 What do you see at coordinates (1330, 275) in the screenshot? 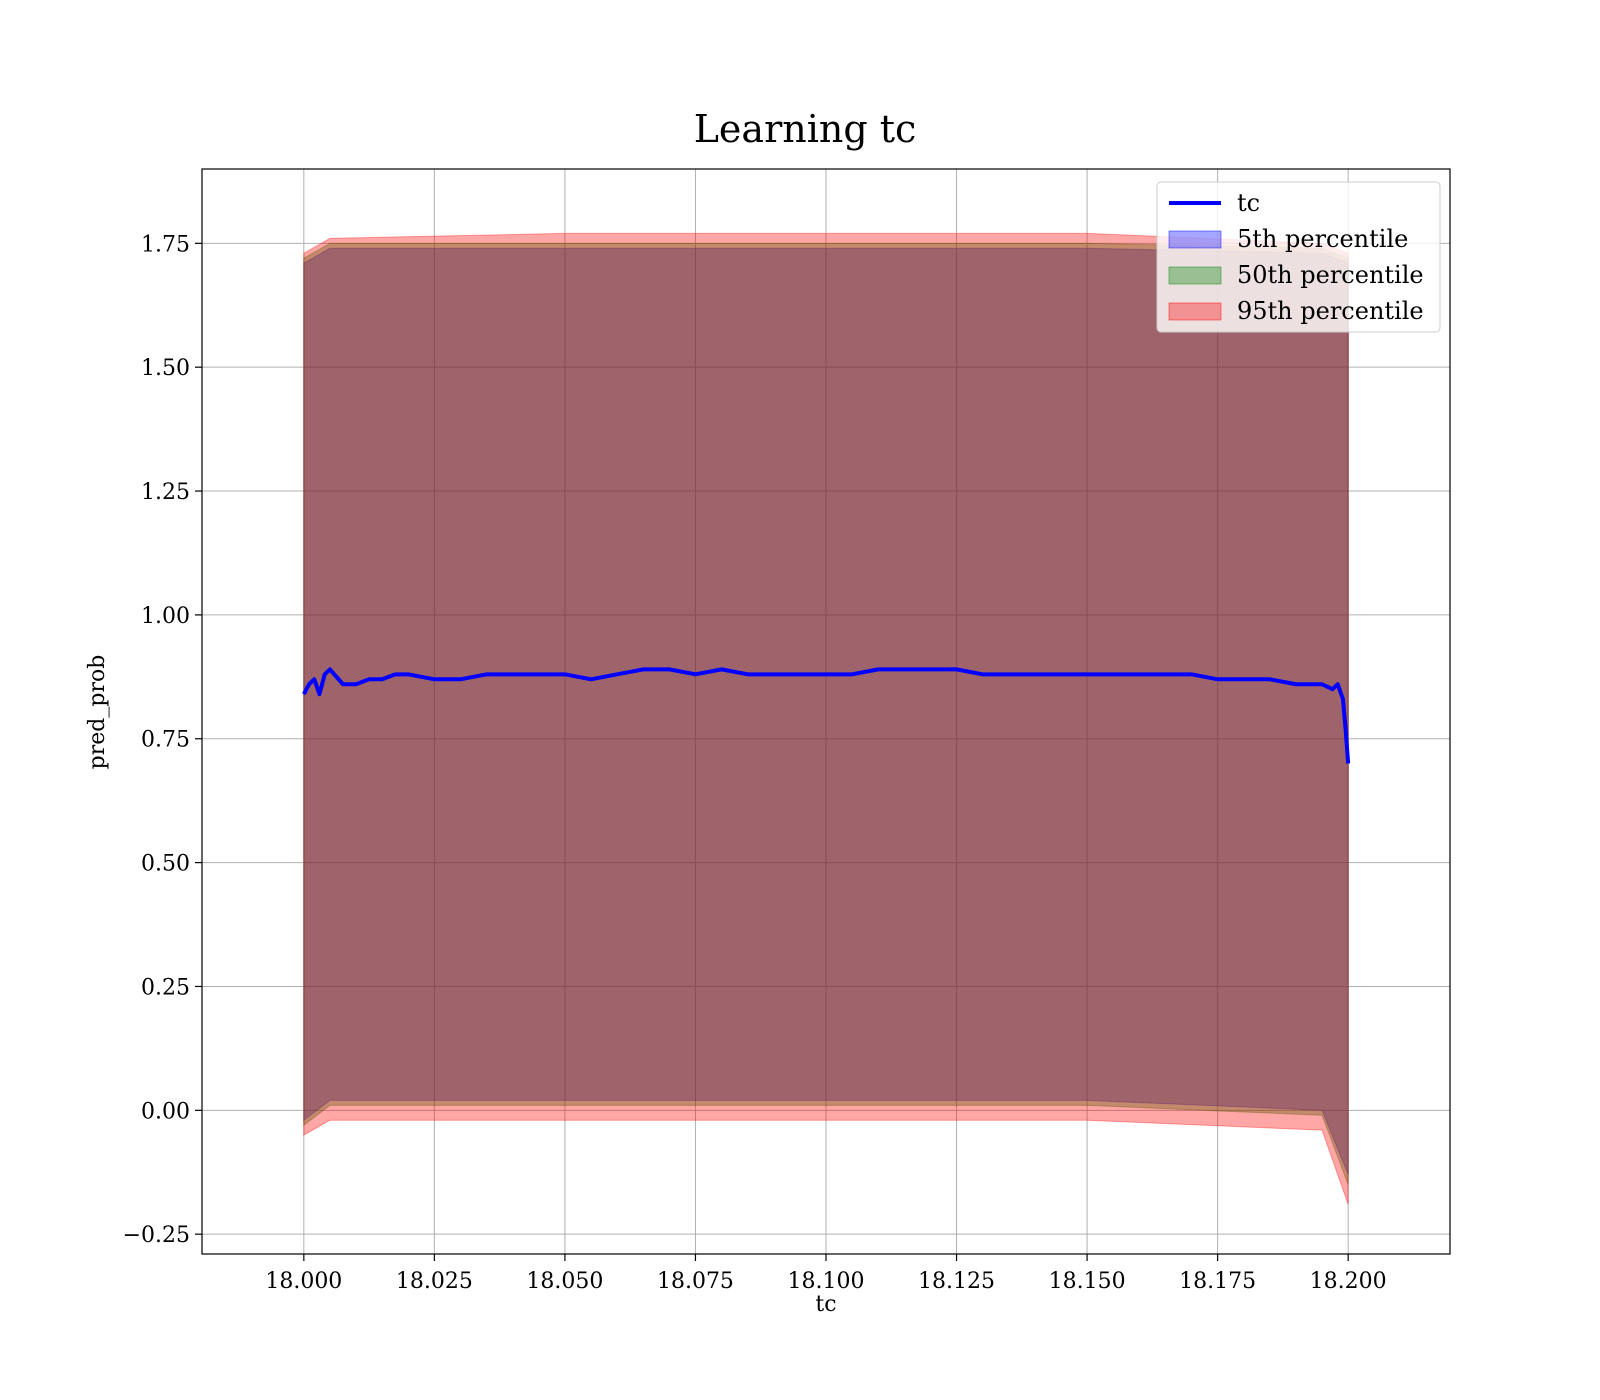
I see `legend-label: 50th percentile` at bounding box center [1330, 275].